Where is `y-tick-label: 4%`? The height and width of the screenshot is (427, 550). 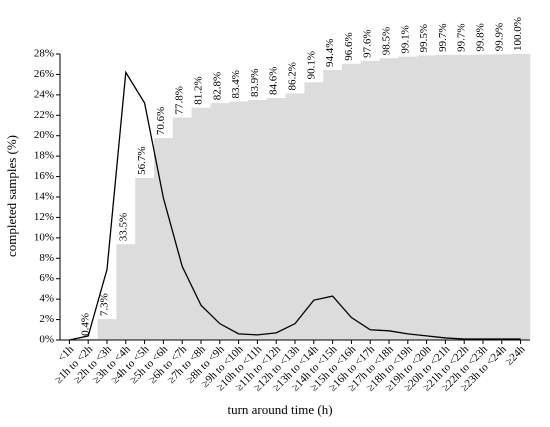 y-tick-label: 4% is located at coordinates (46, 299).